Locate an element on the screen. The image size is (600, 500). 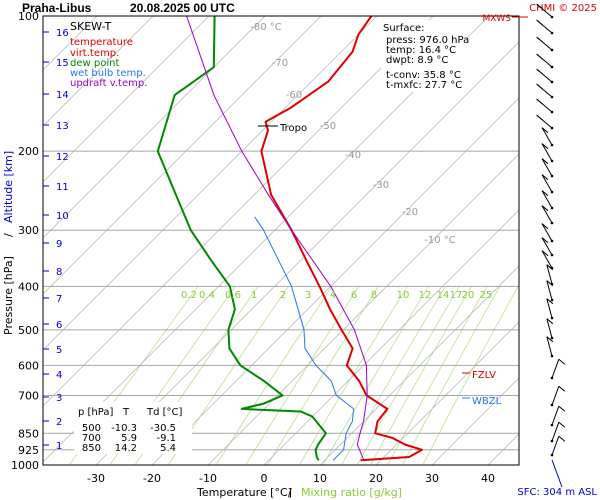
surface-info-box is located at coordinates (424, 56).